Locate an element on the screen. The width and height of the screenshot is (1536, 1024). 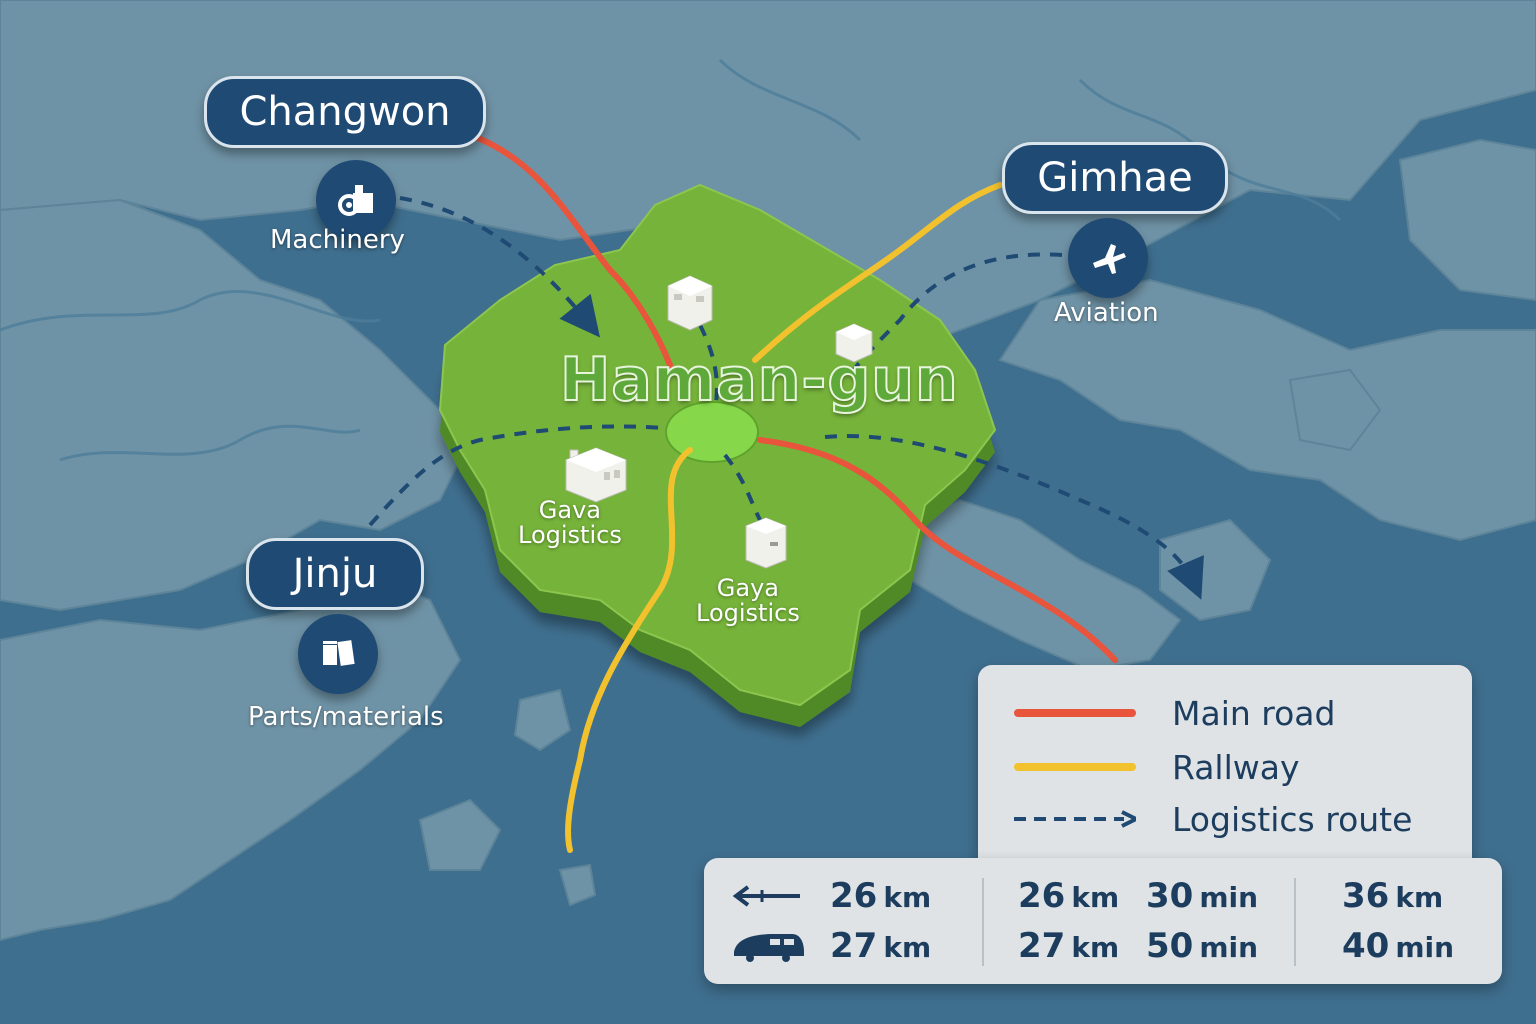
legend-row-logistics: Logistics route is located at coordinates (1213, 819).